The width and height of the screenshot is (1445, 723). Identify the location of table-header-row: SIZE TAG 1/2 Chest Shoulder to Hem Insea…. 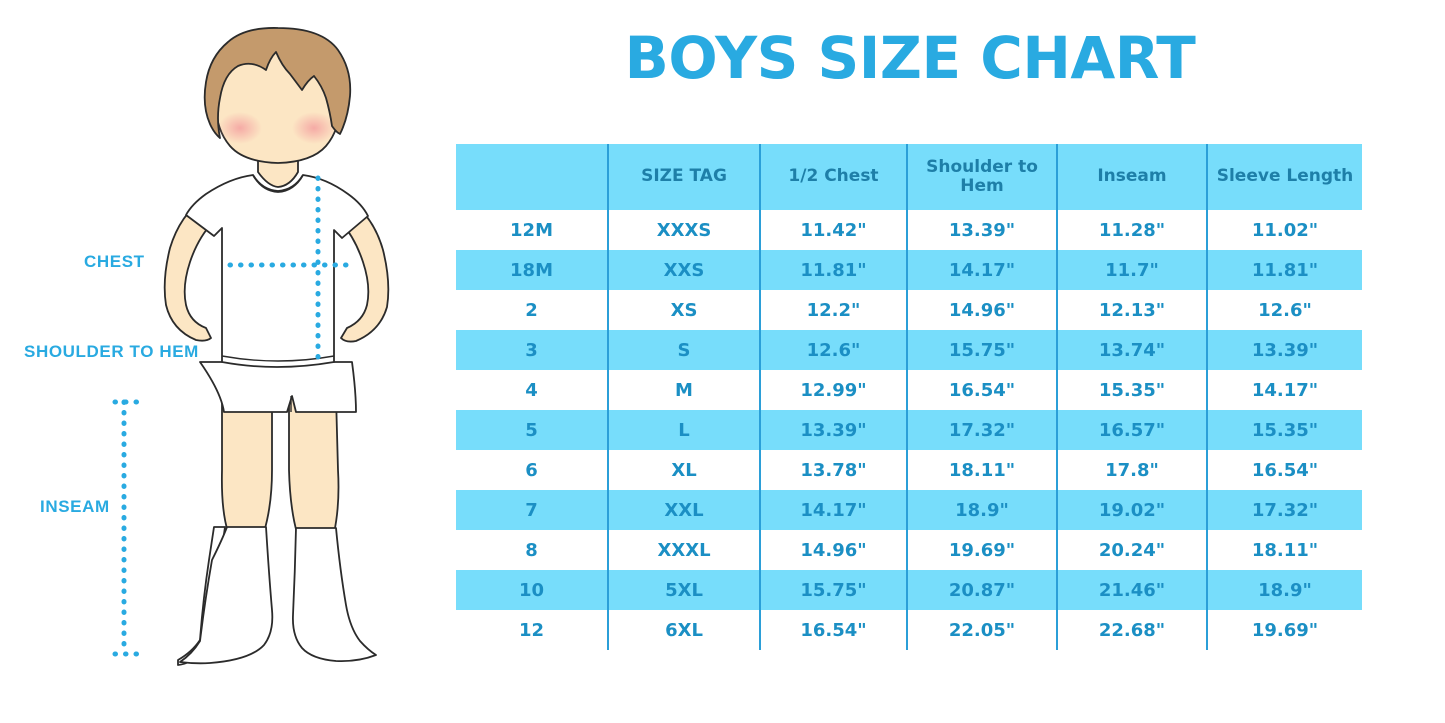
(909, 177).